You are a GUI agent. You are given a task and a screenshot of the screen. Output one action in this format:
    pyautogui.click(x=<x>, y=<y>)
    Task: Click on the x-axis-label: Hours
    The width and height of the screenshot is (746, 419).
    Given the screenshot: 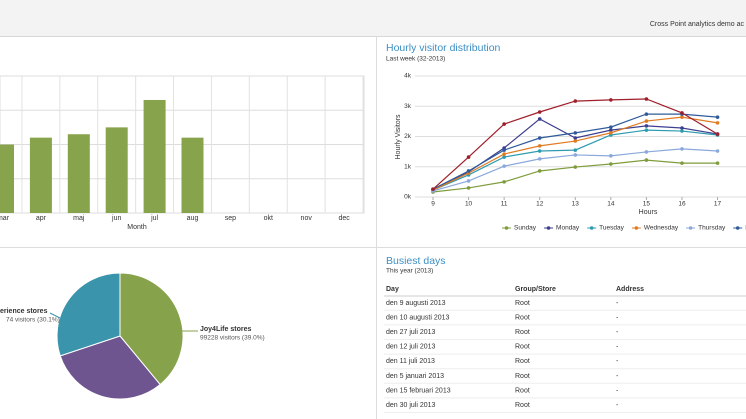 What is the action you would take?
    pyautogui.click(x=648, y=212)
    